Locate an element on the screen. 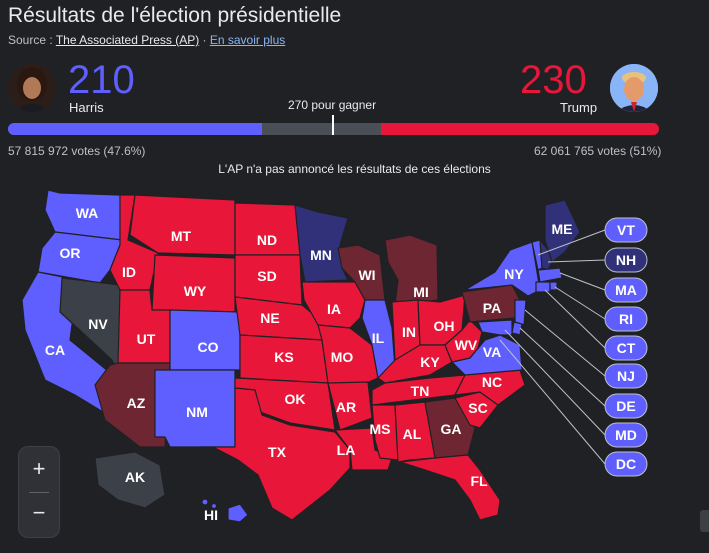 The image size is (709, 553). state-RI is located at coordinates (553, 286).